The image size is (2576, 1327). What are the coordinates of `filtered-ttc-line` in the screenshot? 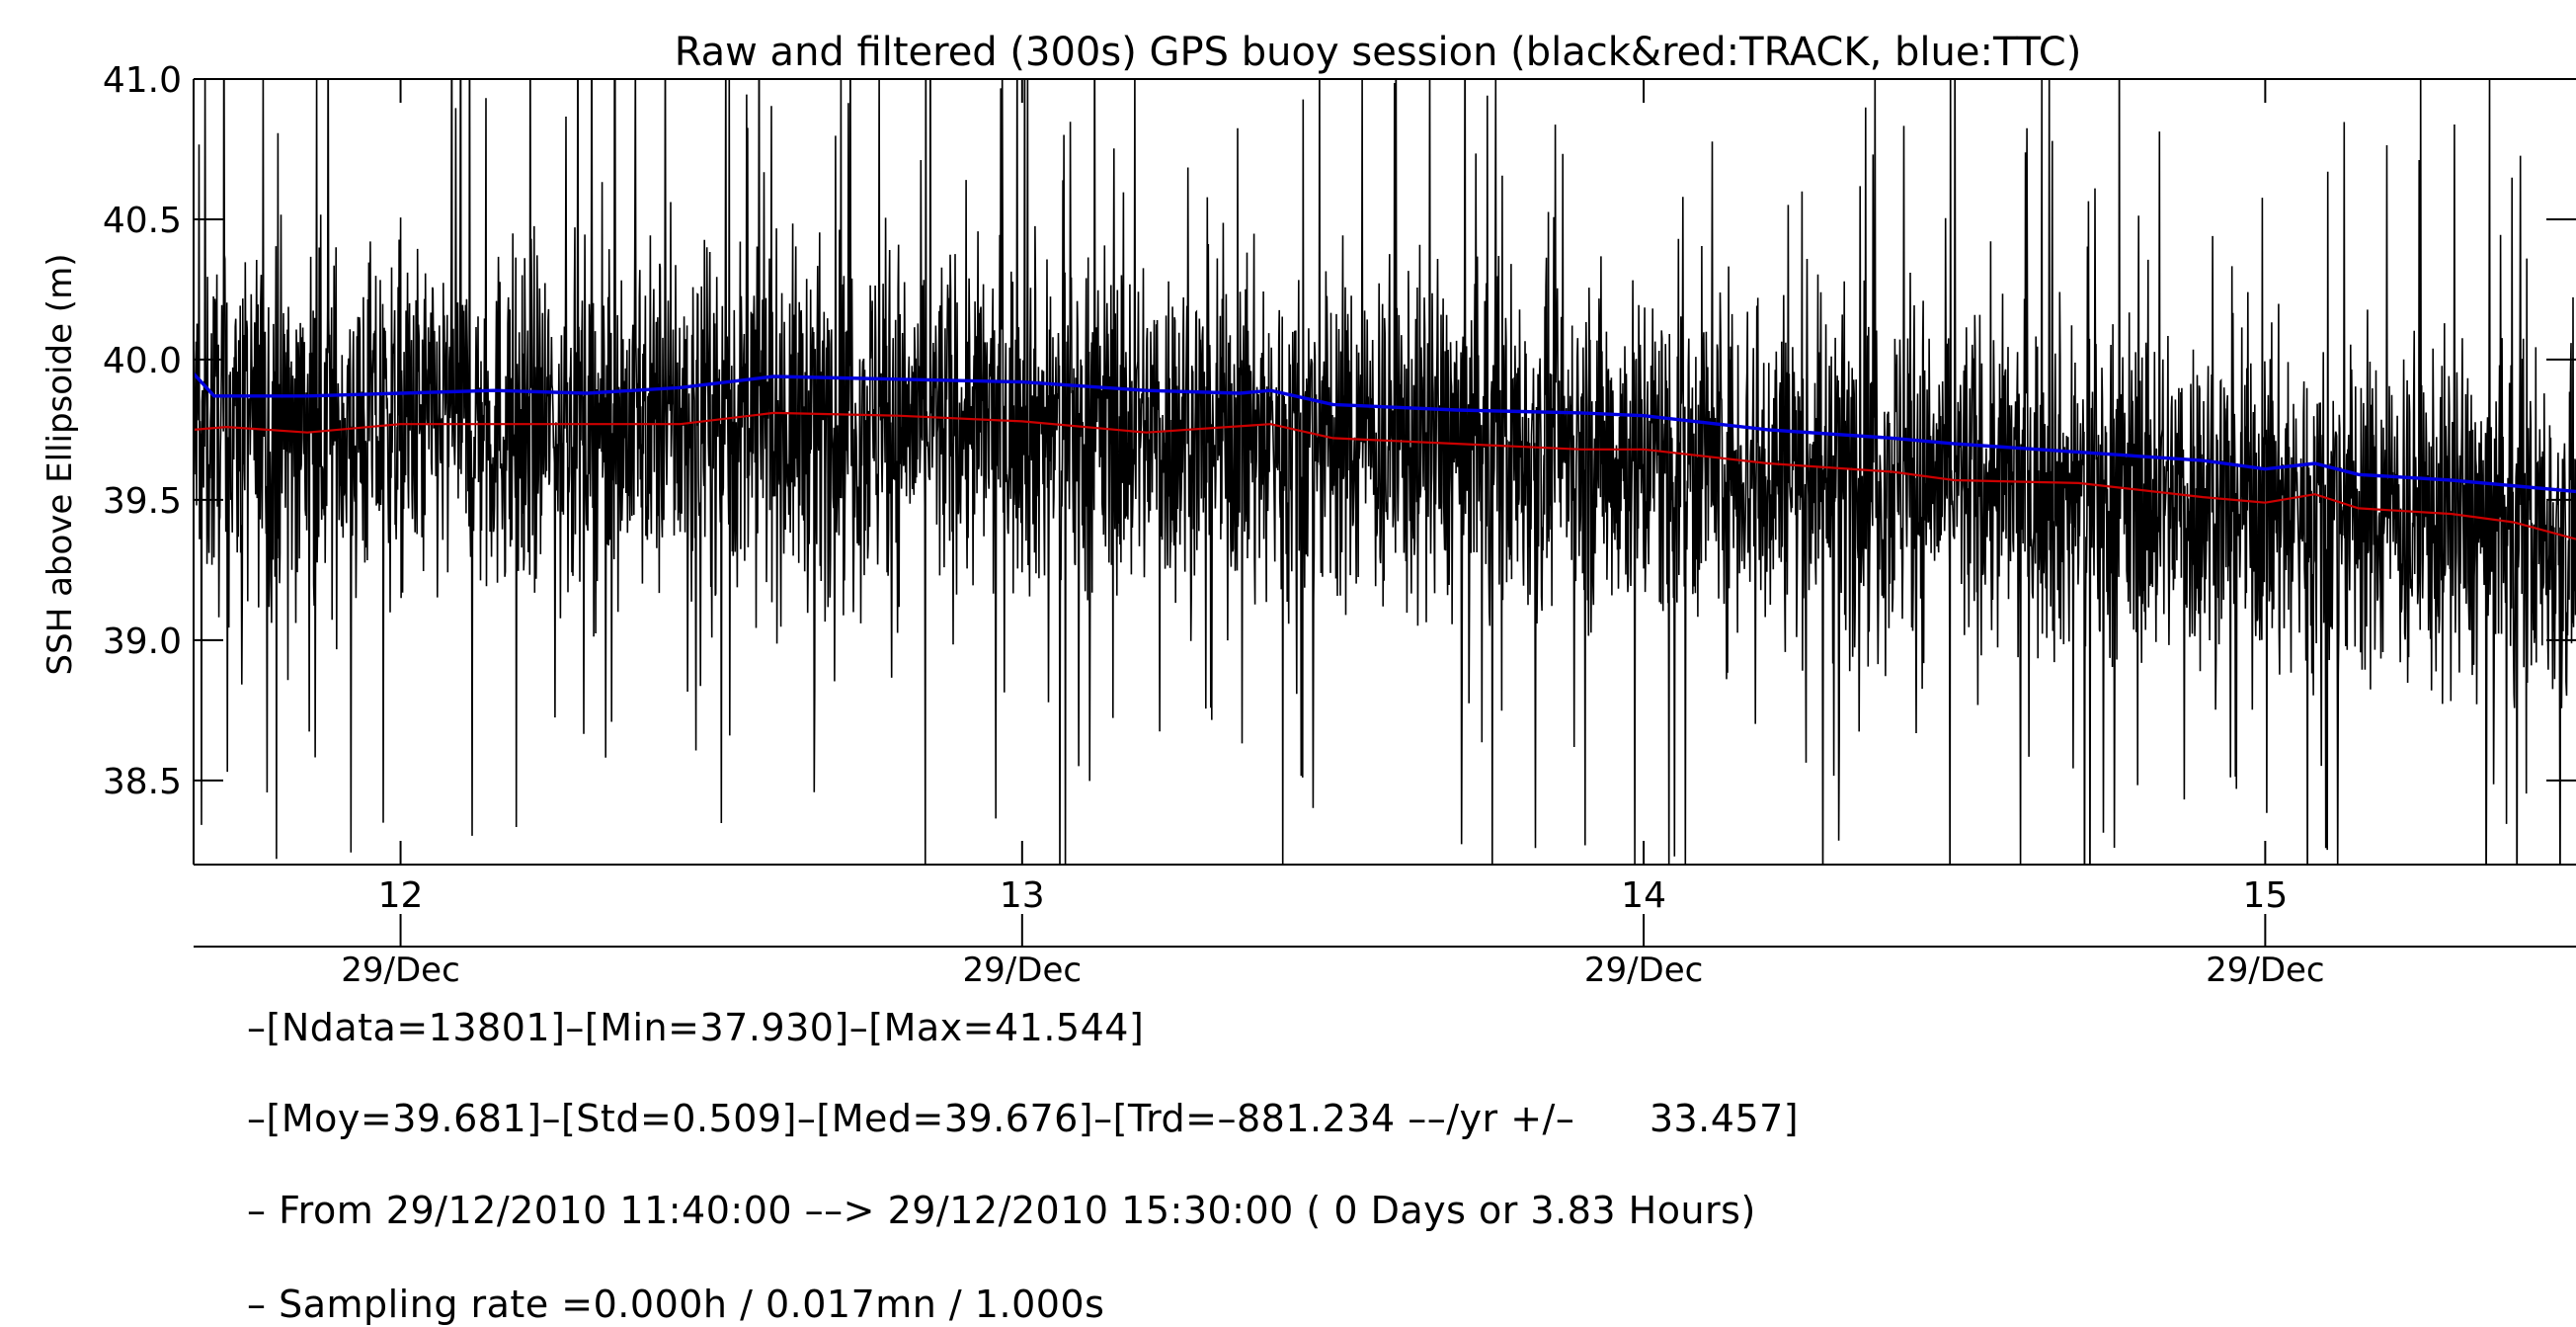 It's located at (1385, 433).